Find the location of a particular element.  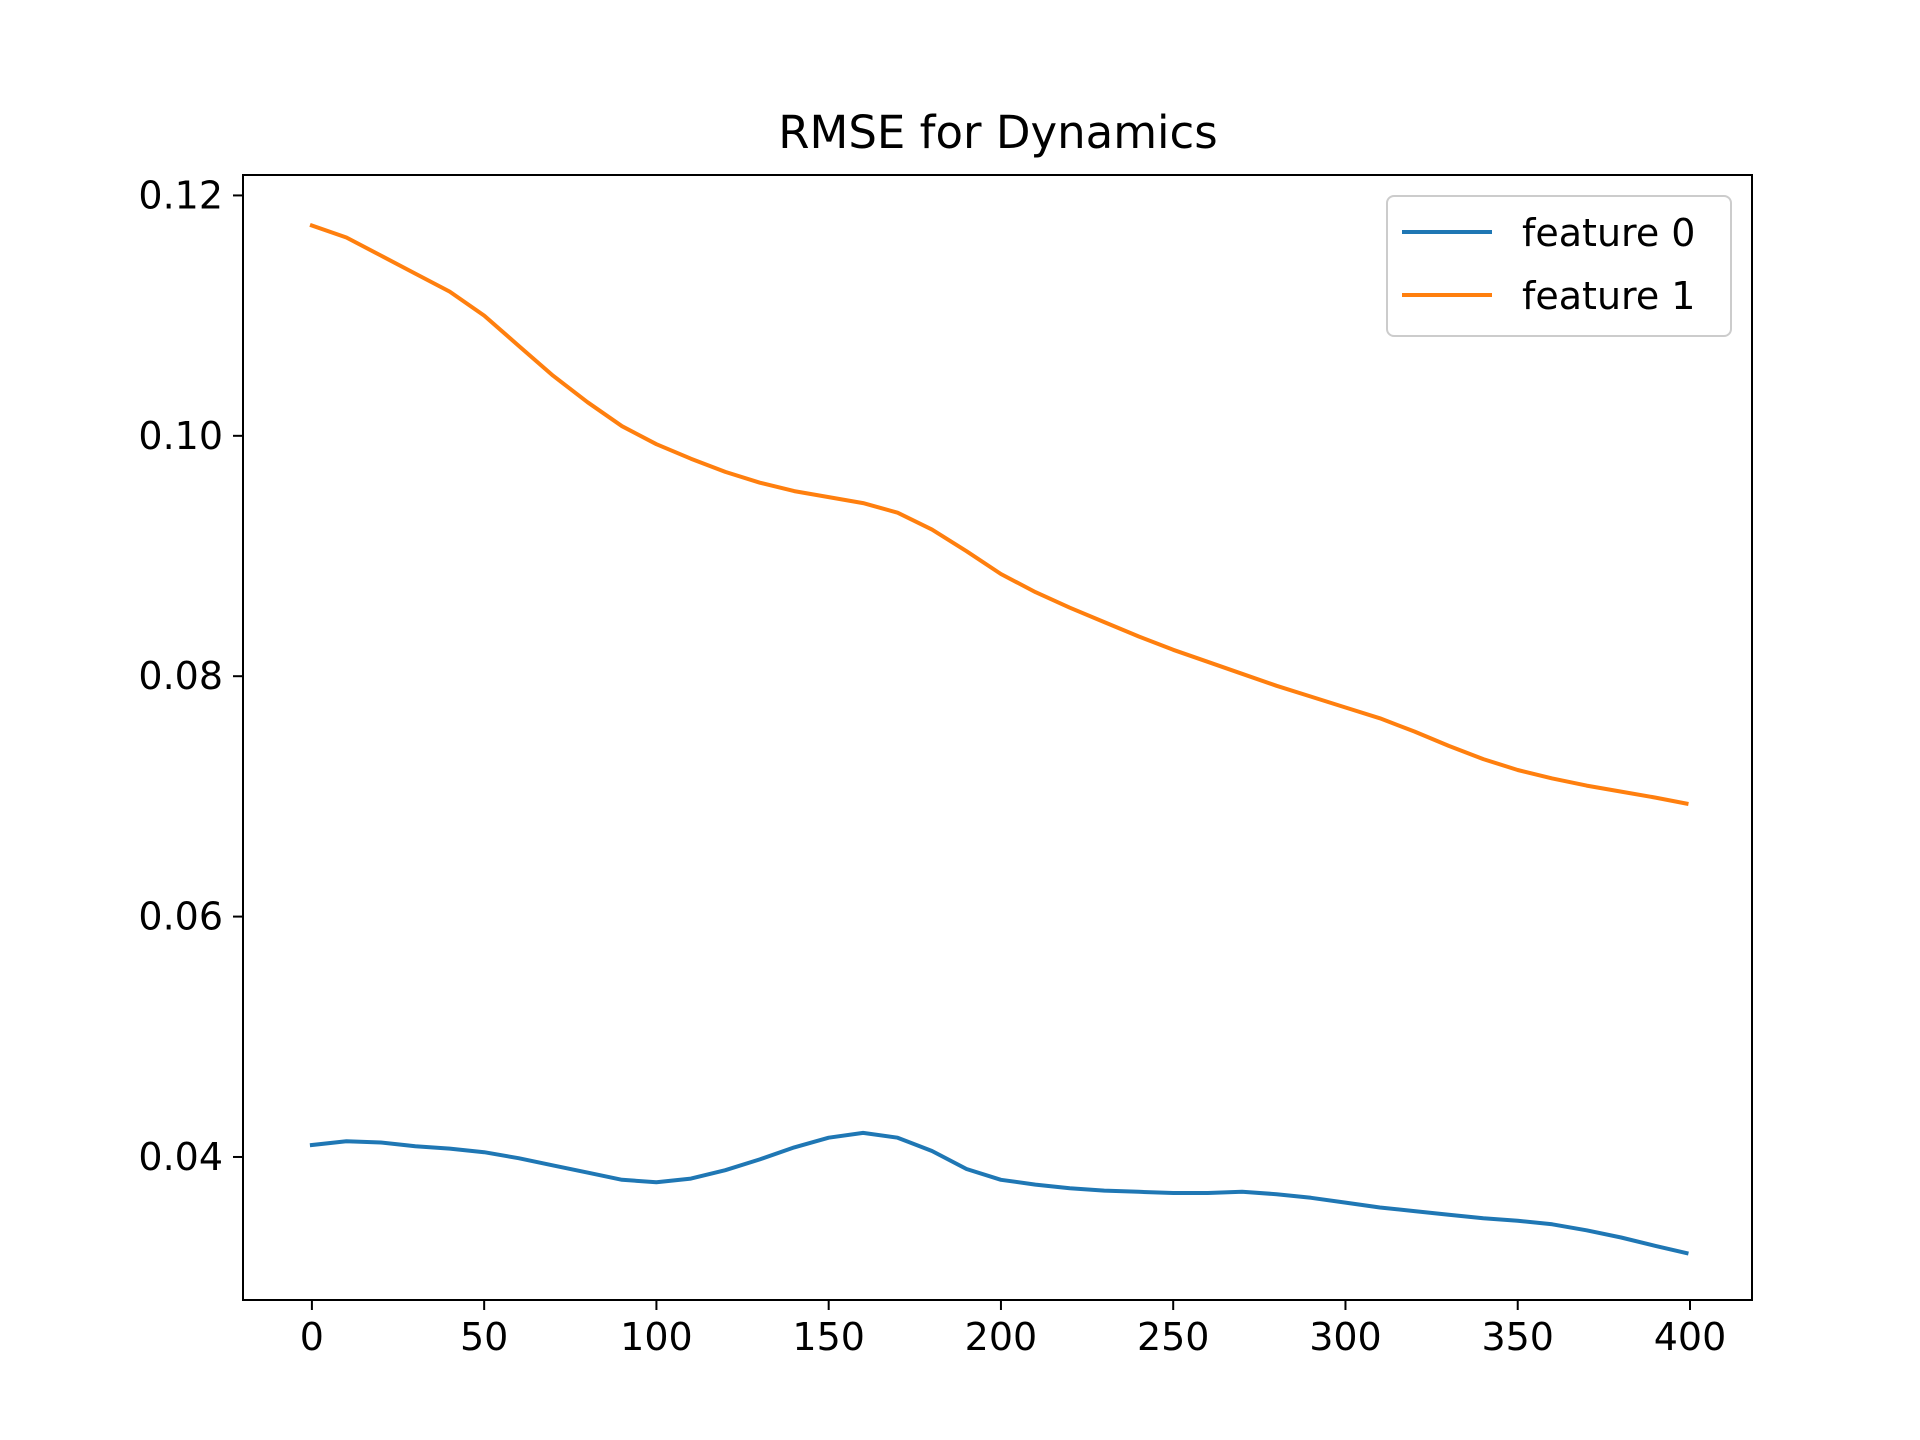

y-tick-label: 0.06 is located at coordinates (180, 917).